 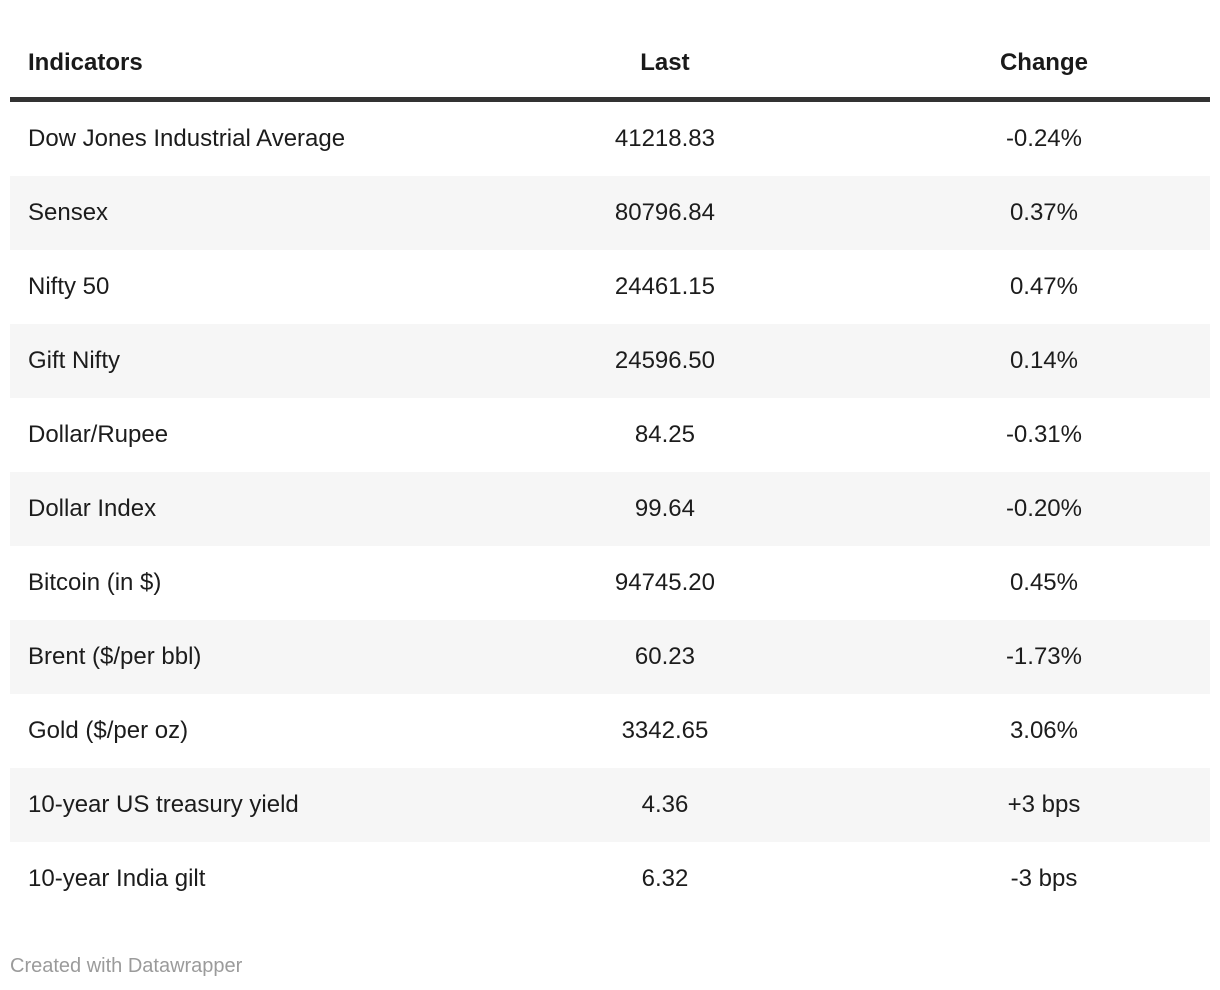 I want to click on table-row: 10-year India gilt 6.32 -3 bps, so click(x=610, y=879).